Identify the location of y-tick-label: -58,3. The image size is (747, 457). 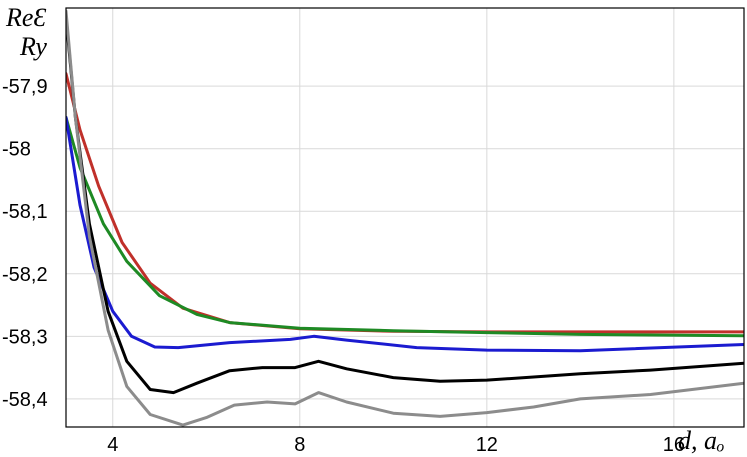
(25, 337).